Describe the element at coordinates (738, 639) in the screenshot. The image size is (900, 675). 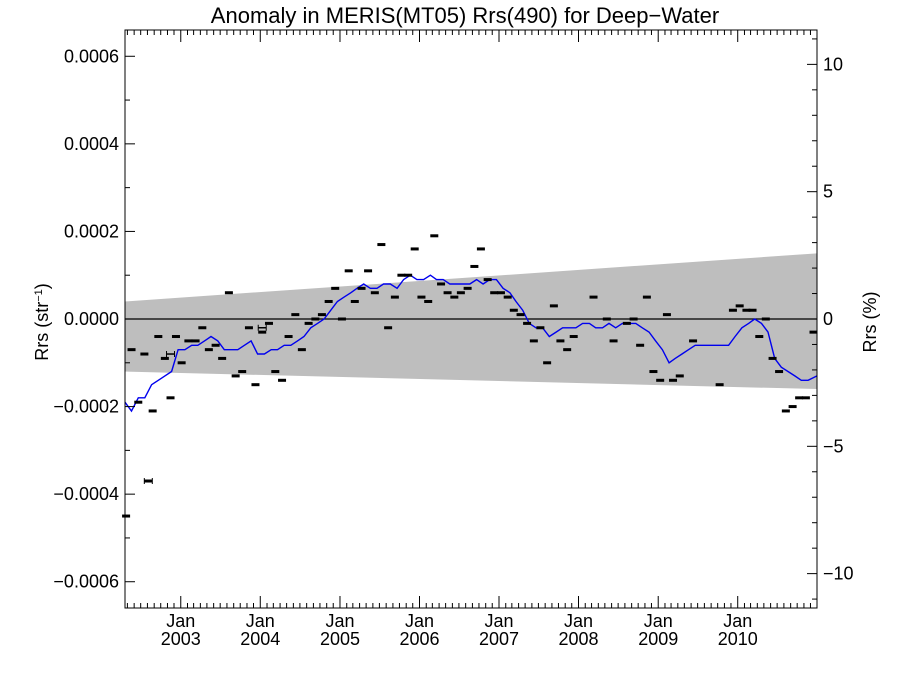
I see `x-tick-year-label: 2010` at that location.